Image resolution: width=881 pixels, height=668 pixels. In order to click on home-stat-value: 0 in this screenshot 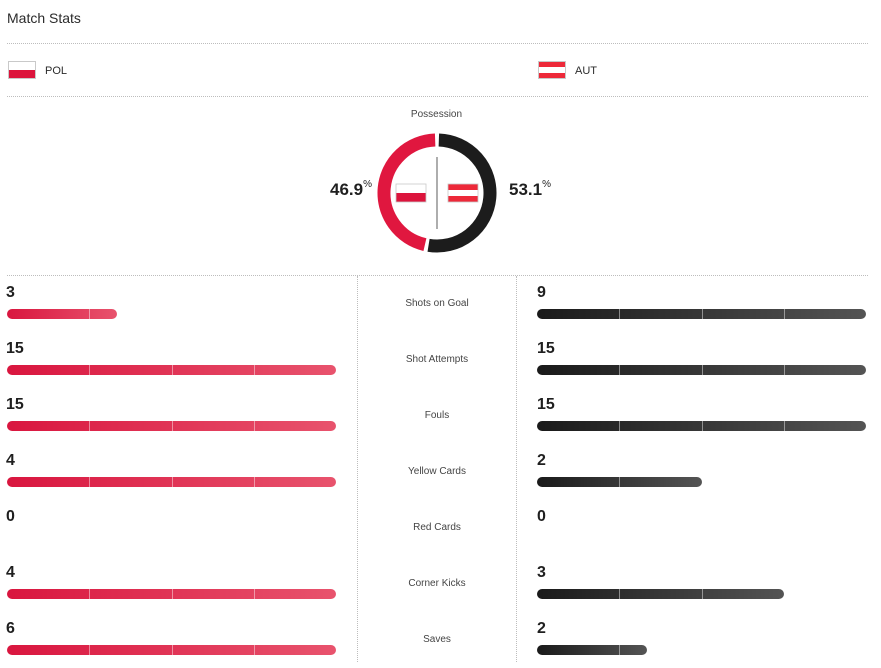, I will do `click(10, 516)`.